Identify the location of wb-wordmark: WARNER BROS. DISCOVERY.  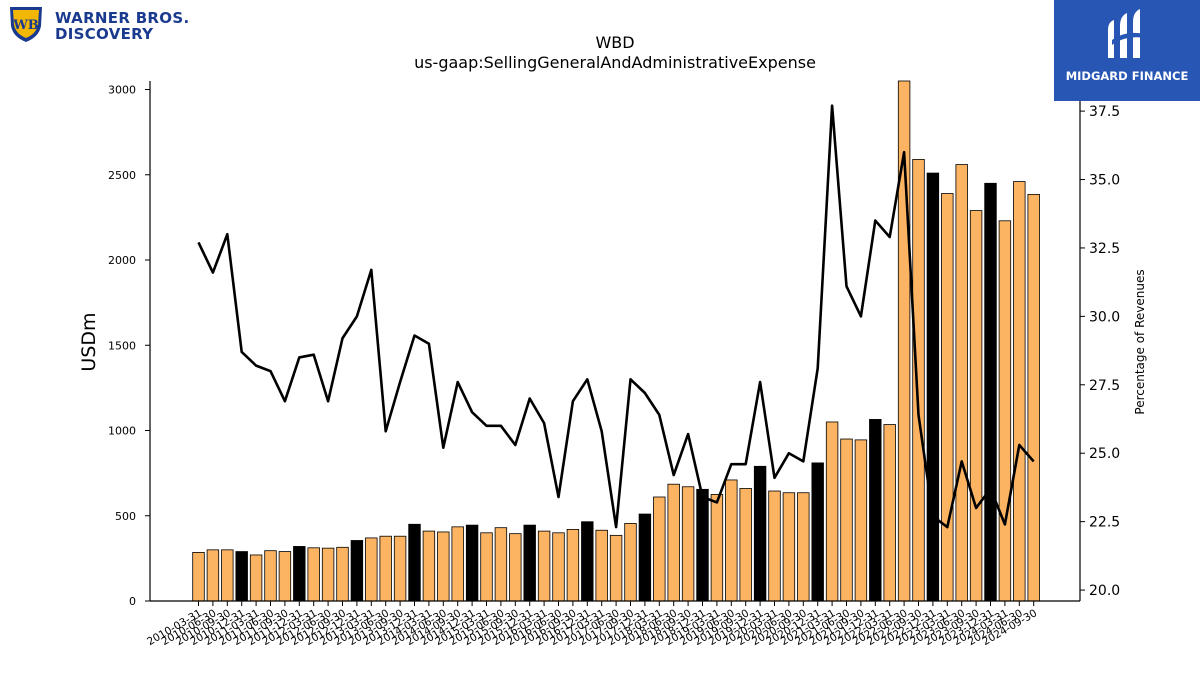
(122, 26).